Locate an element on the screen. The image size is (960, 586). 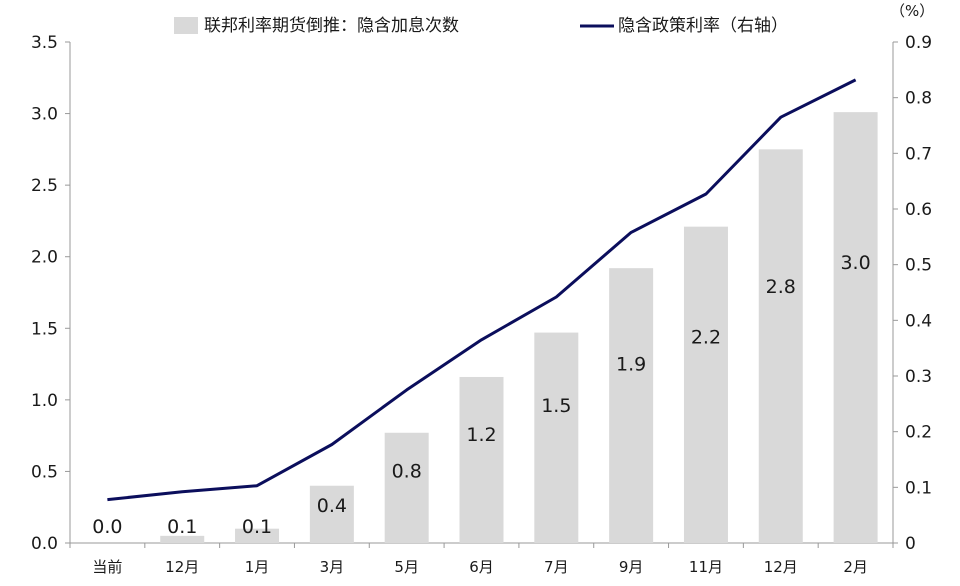
x-tick-label: 当前 is located at coordinates (107, 567).